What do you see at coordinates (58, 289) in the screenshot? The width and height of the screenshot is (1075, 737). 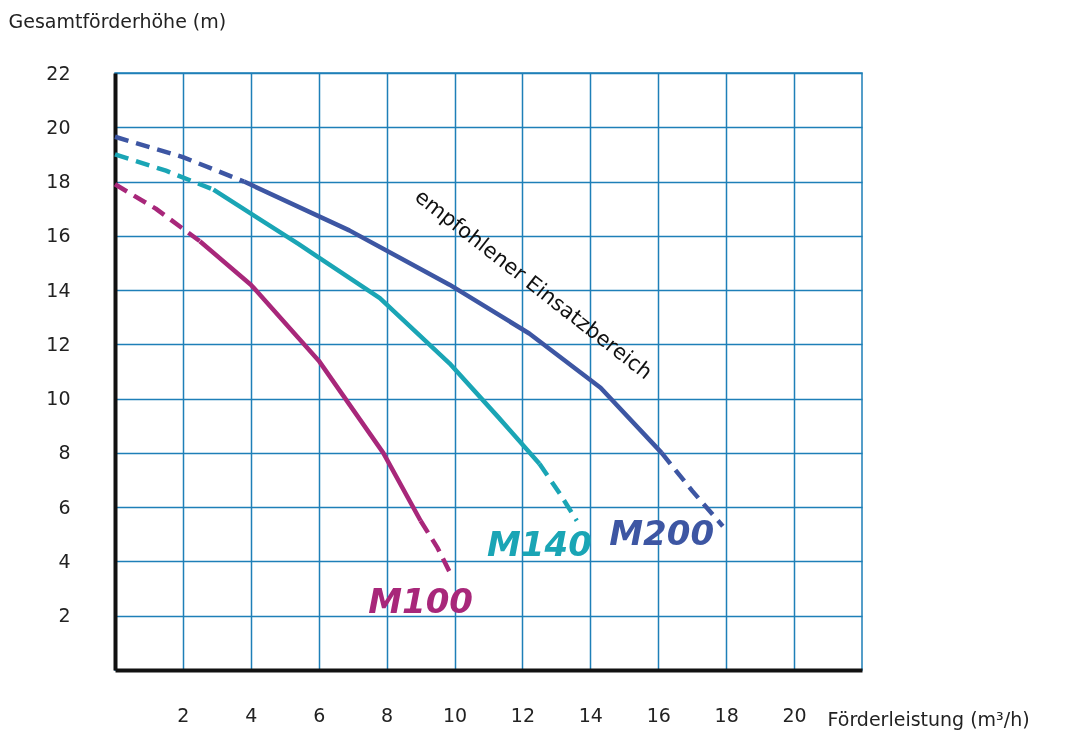 I see `y-tick-label: 14` at bounding box center [58, 289].